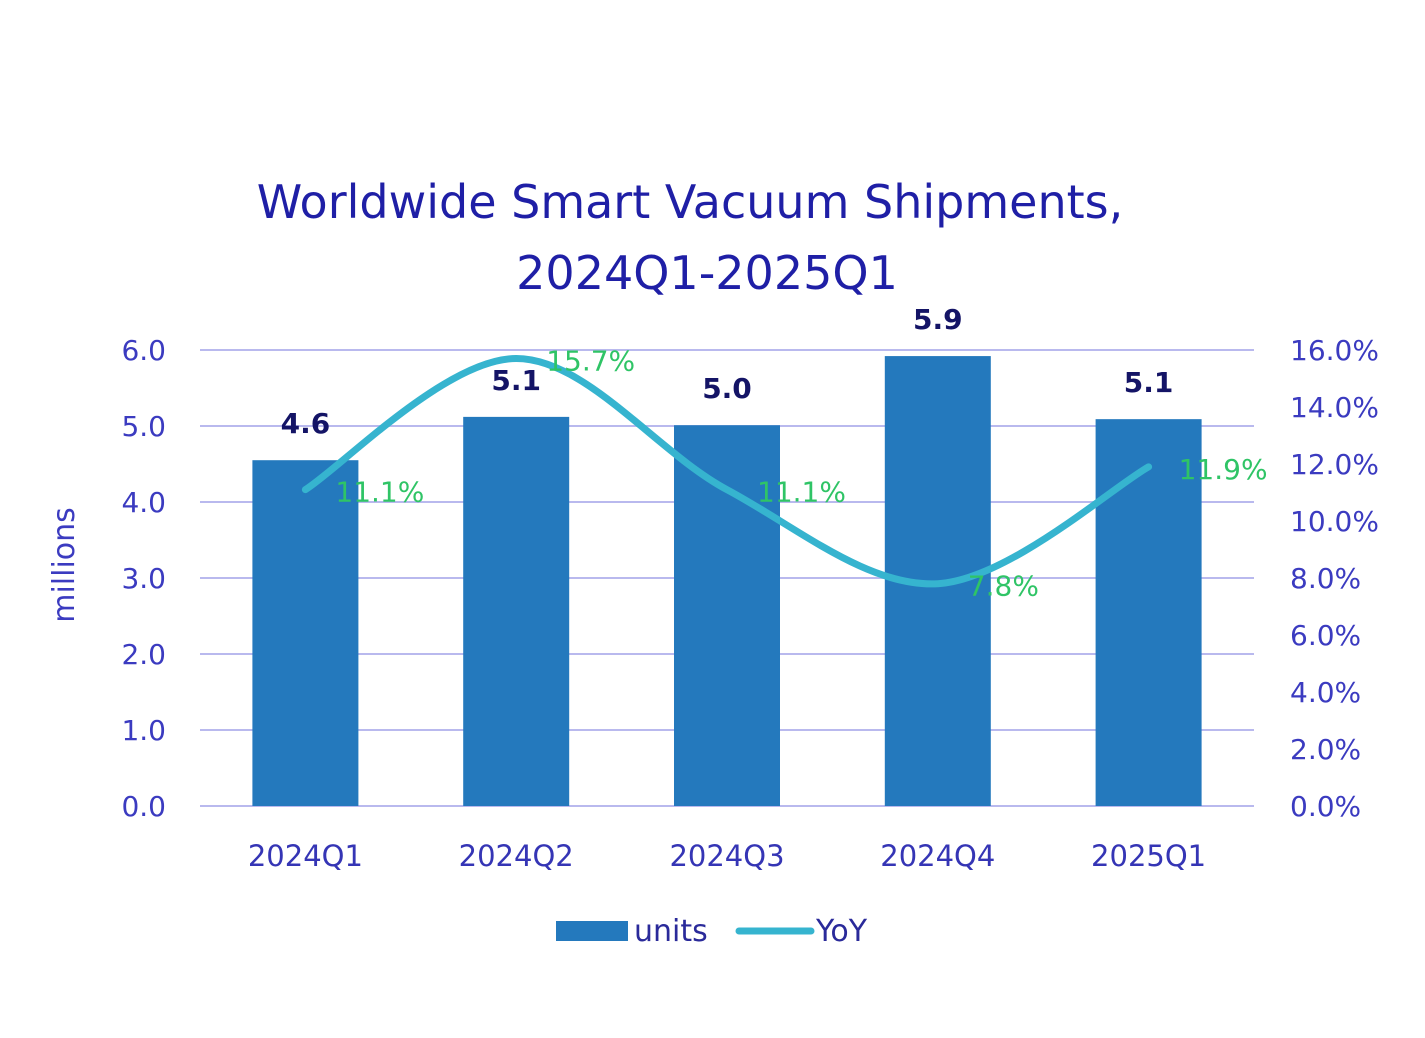 This screenshot has width=1425, height=1038. I want to click on yoy-label-2024Q3: 11.1%, so click(801, 492).